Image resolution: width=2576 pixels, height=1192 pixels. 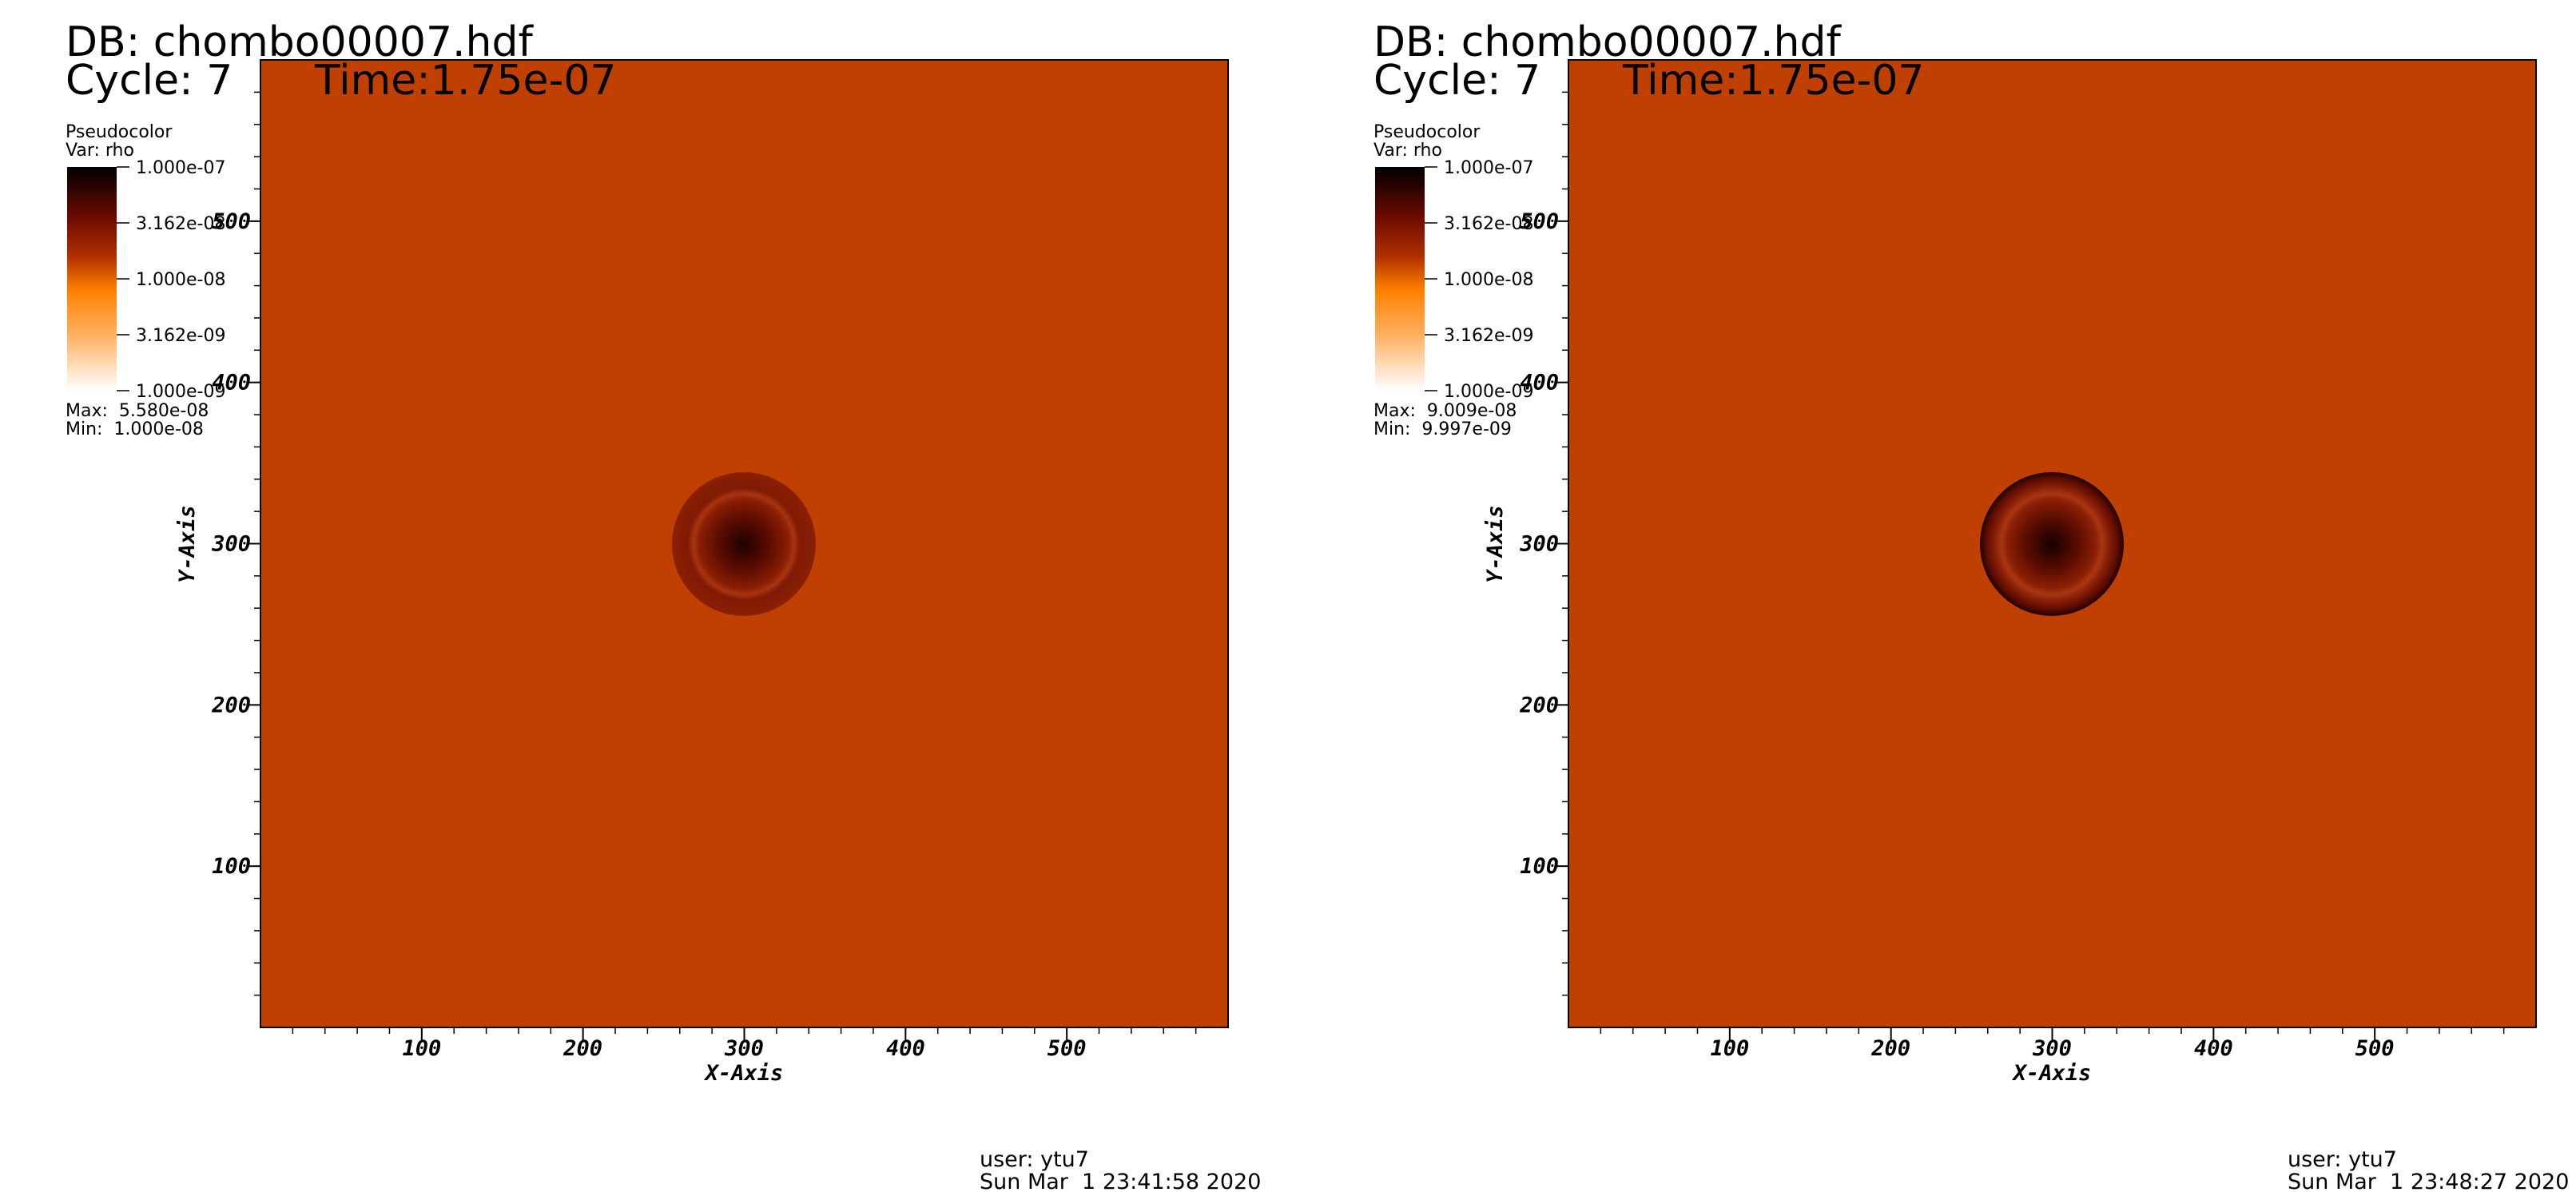 What do you see at coordinates (137, 411) in the screenshot?
I see `legend-max: Max: 5.580e-08` at bounding box center [137, 411].